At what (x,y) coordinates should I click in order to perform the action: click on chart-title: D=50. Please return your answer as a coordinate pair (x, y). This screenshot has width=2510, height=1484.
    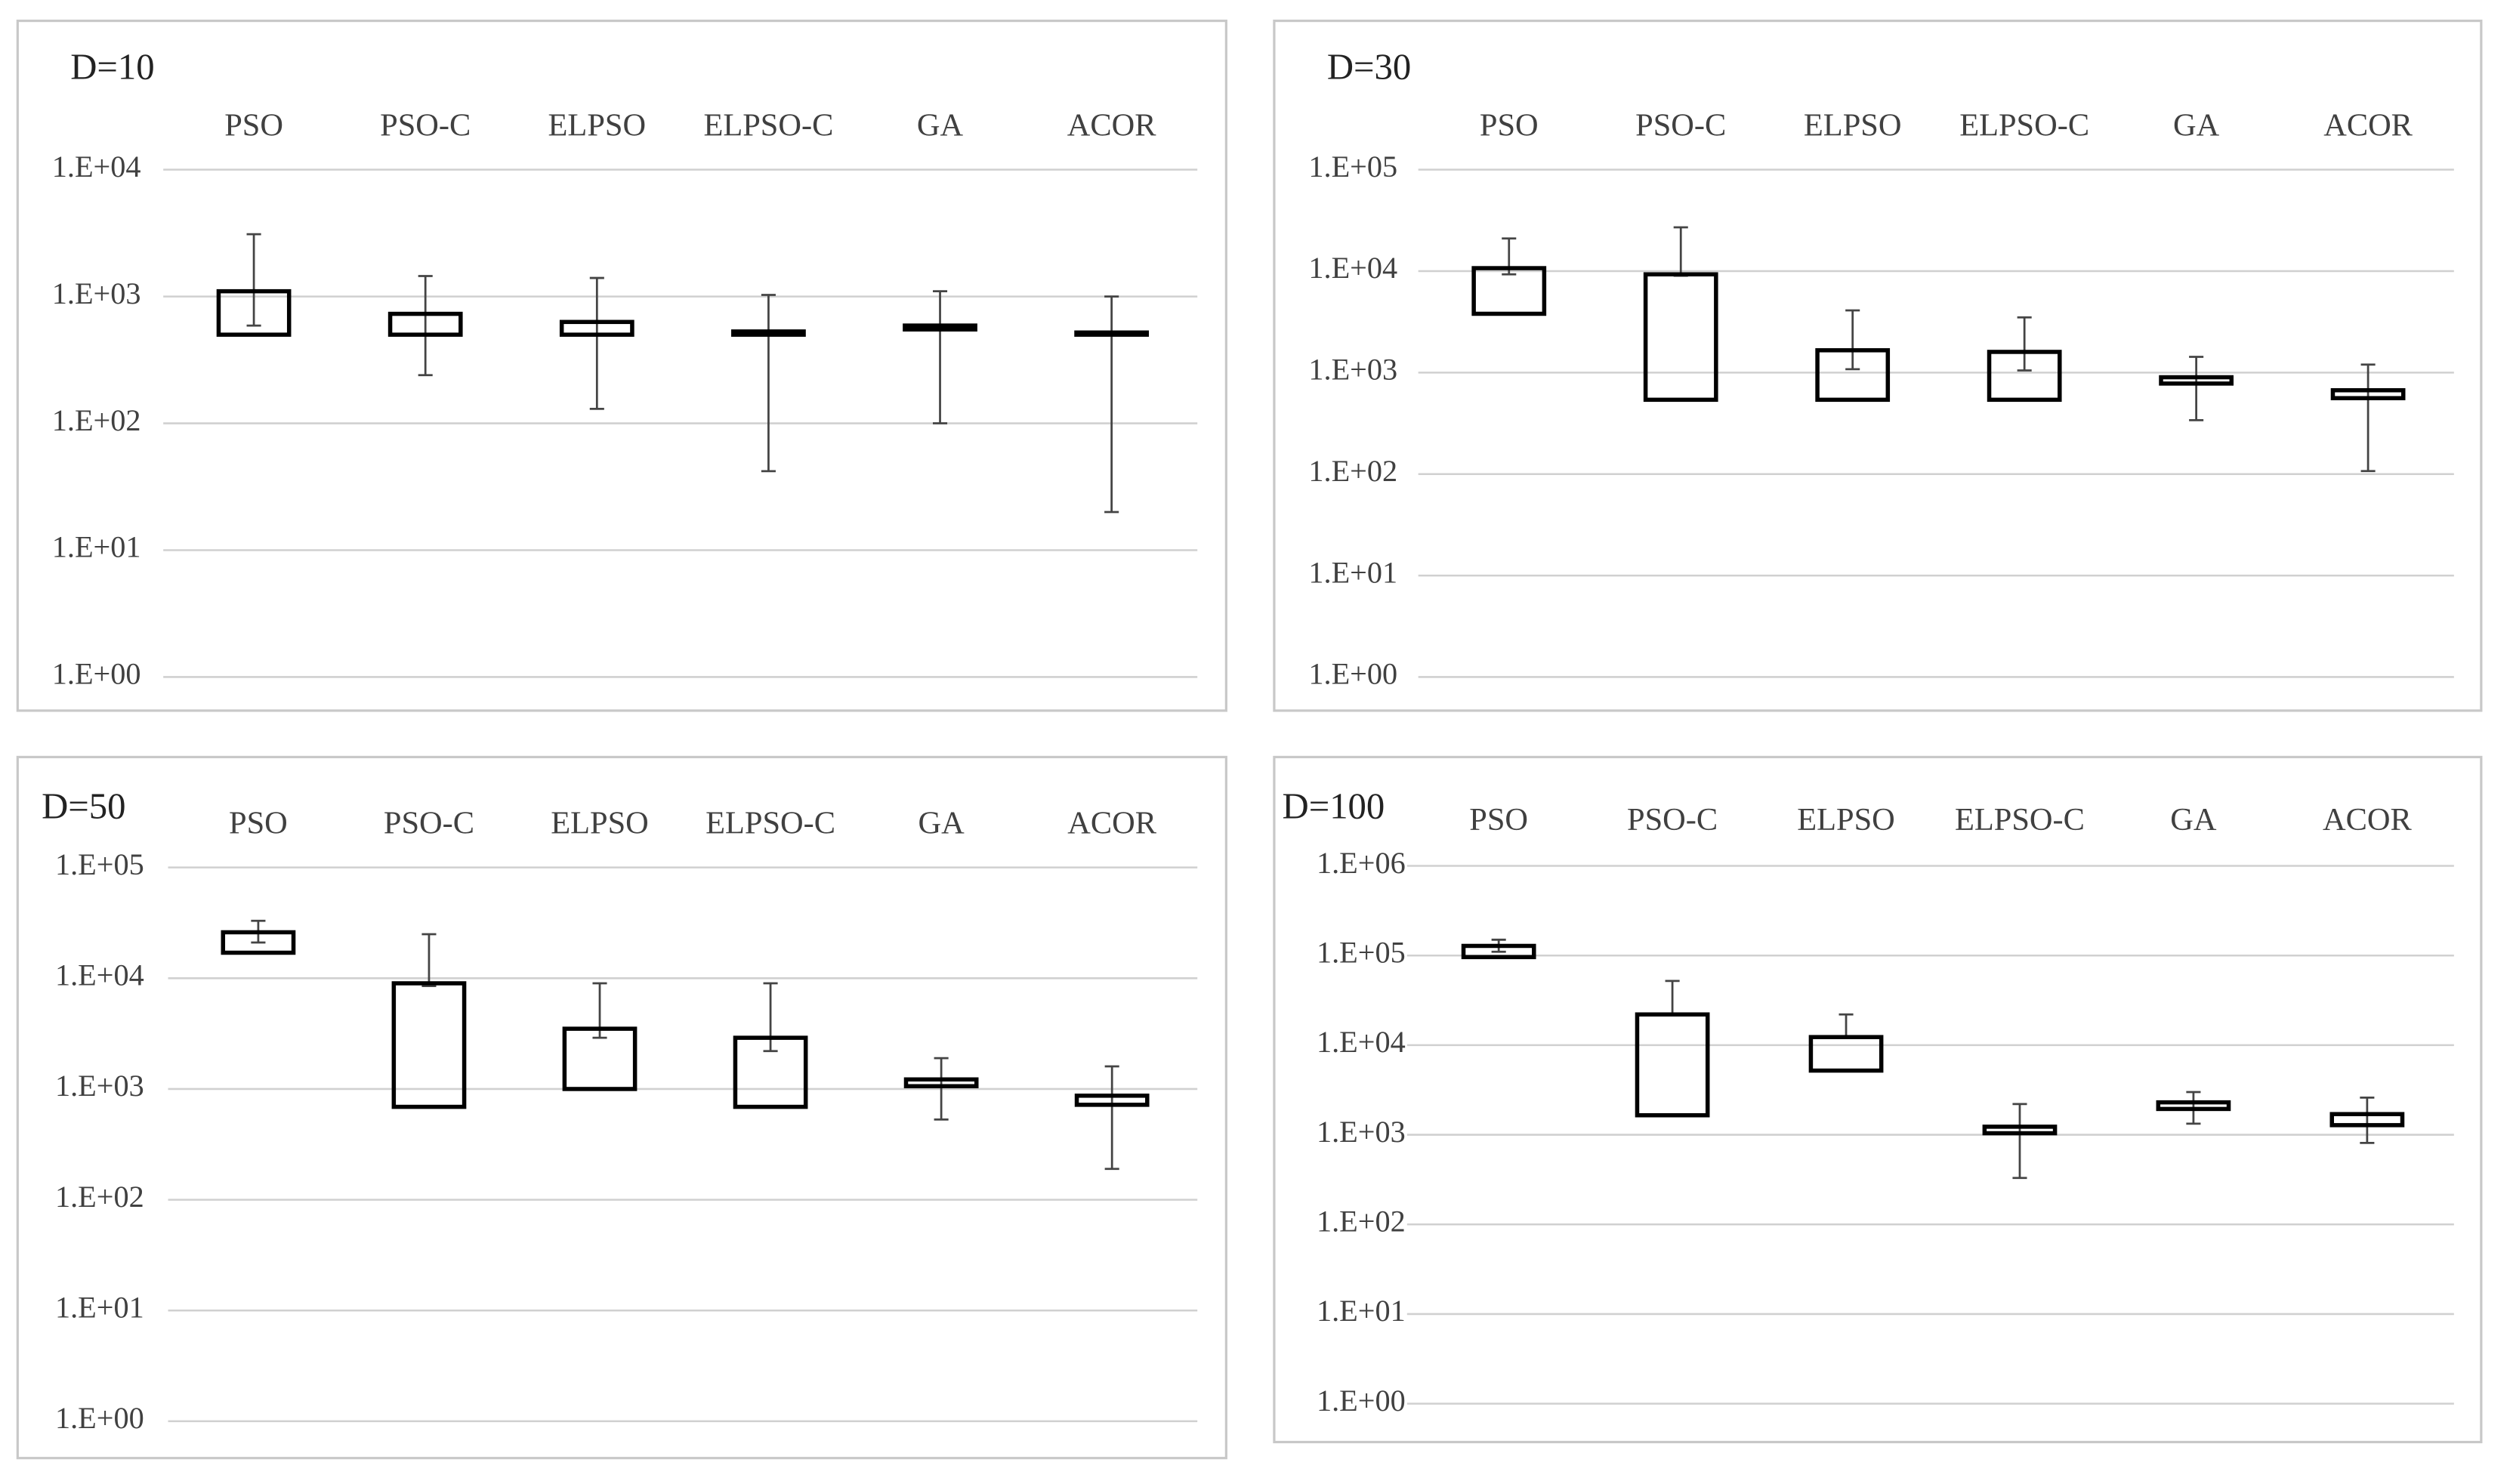
    Looking at the image, I should click on (84, 806).